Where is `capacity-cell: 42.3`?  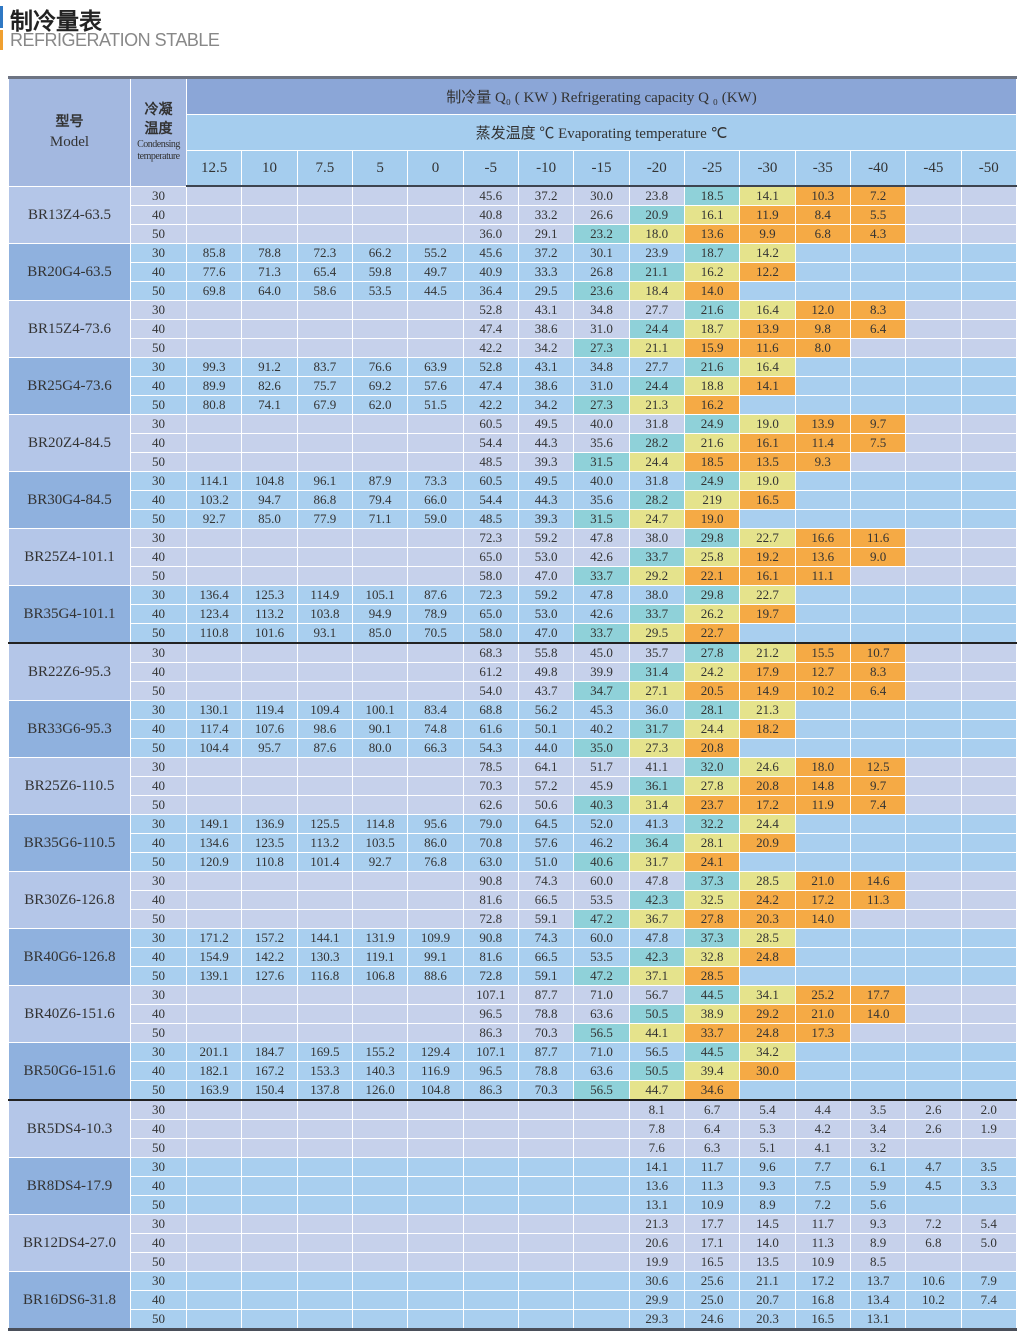 capacity-cell: 42.3 is located at coordinates (656, 900).